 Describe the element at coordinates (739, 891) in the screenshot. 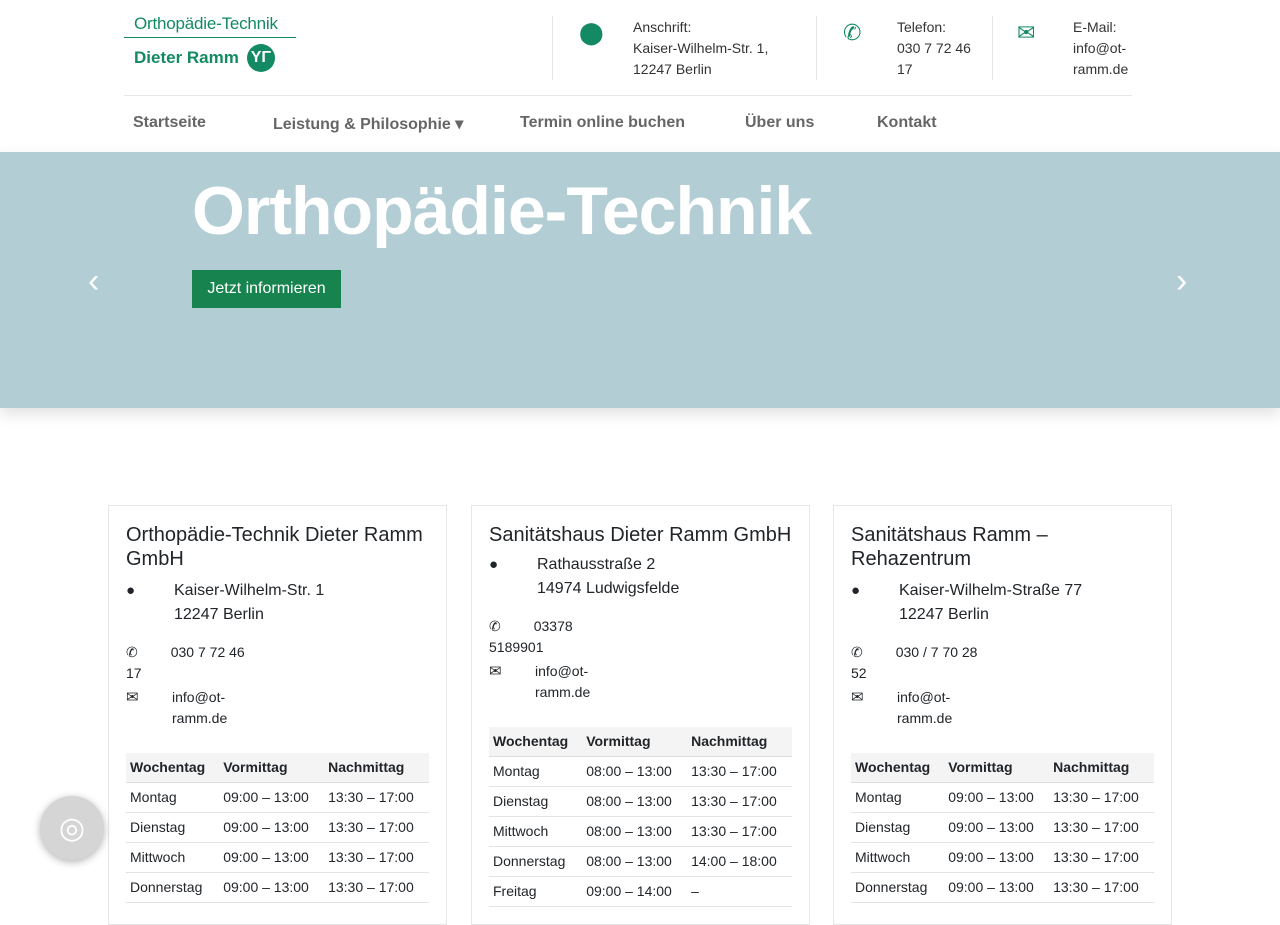

I see `hours-cell: –` at that location.